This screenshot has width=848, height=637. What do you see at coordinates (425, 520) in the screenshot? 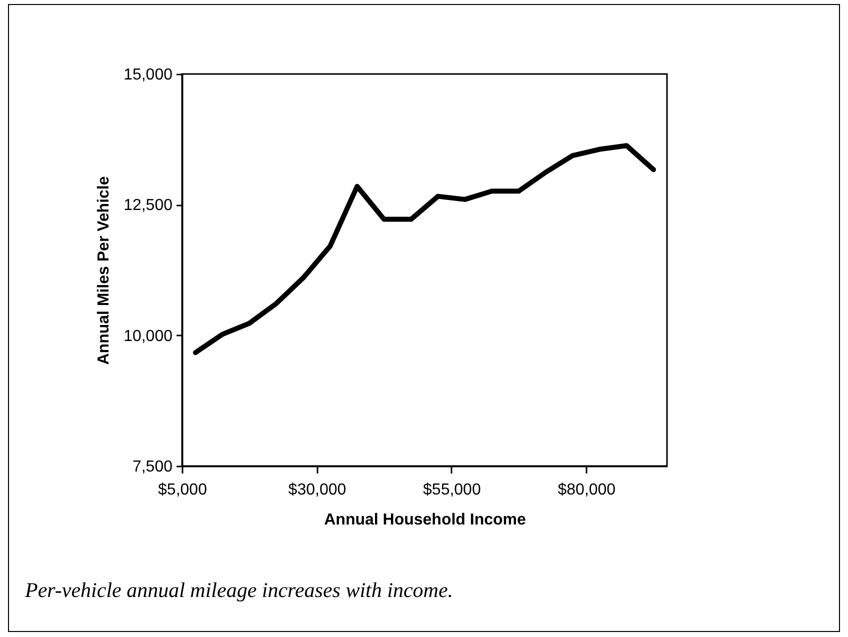
I see `x-axis-title: Annual Household Income` at bounding box center [425, 520].